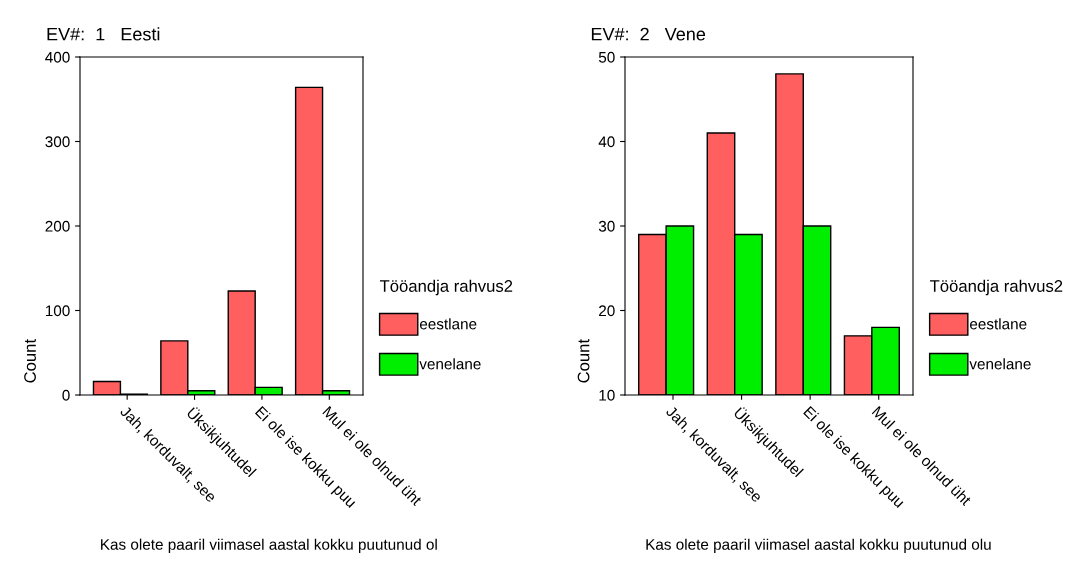  I want to click on x-axis-title: Kas olete paaril viimasel aastal kokku puutunud olu, so click(818, 545).